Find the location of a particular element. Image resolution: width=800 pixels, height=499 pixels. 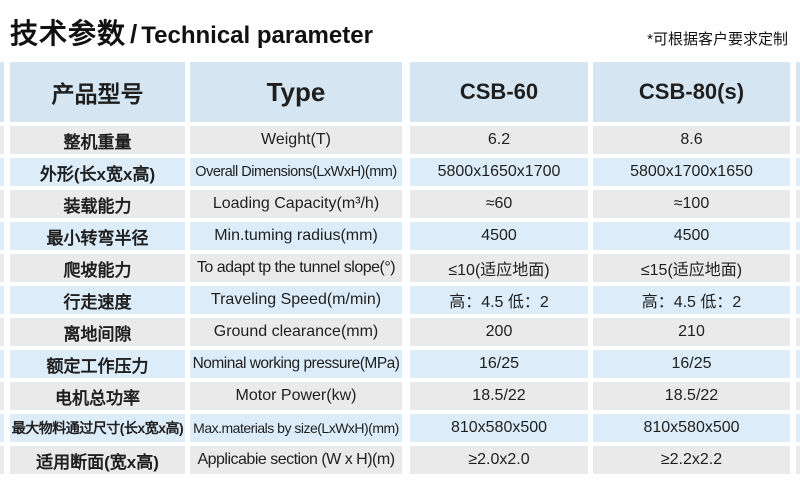

csb80-value-cell: 18.5/22 is located at coordinates (691, 396).